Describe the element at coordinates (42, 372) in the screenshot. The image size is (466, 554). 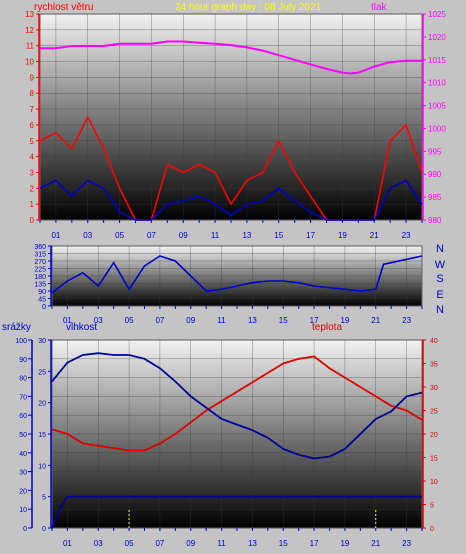
I see `y-rain-tick-label: 25` at that location.